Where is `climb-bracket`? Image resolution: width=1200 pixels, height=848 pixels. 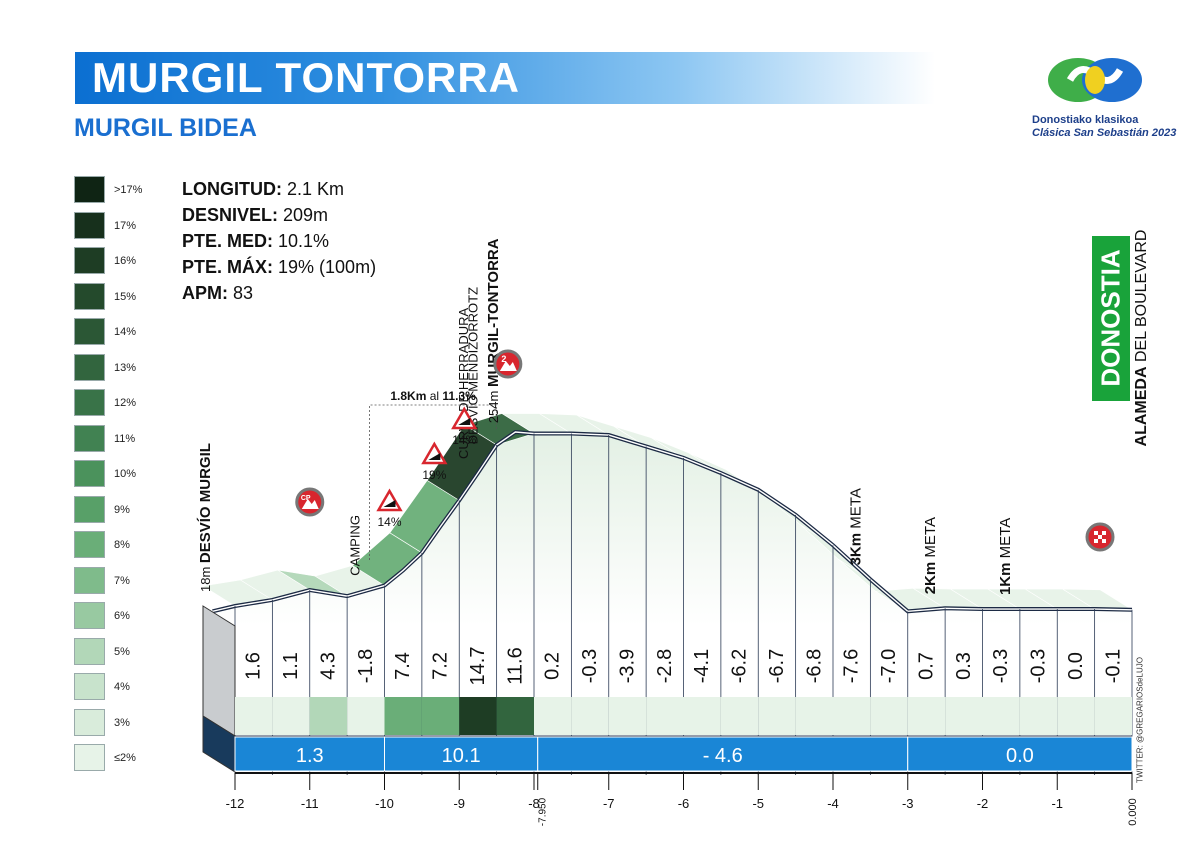 climb-bracket is located at coordinates (433, 482).